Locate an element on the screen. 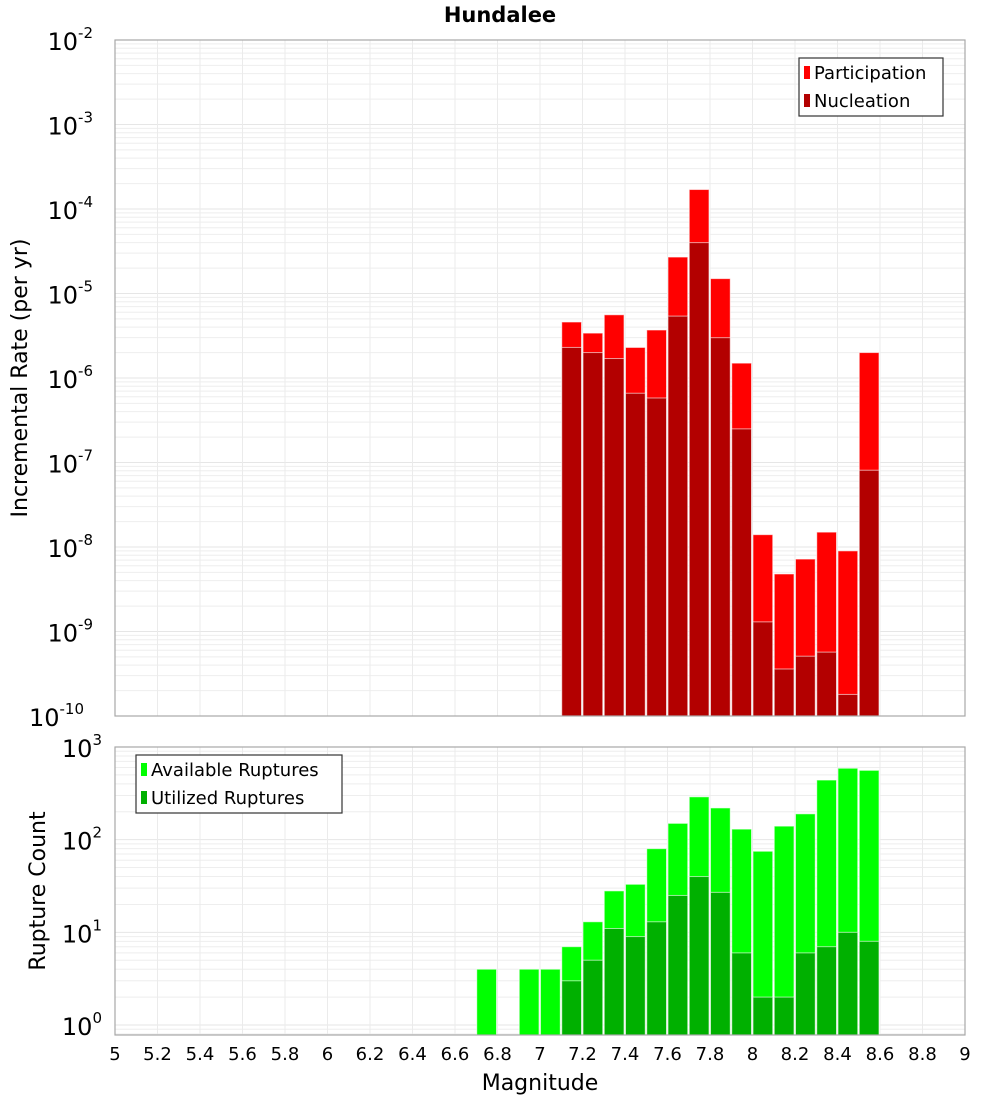 This screenshot has width=1000, height=1100. bottom-y-axis-label: Rupture Count is located at coordinates (38, 891).